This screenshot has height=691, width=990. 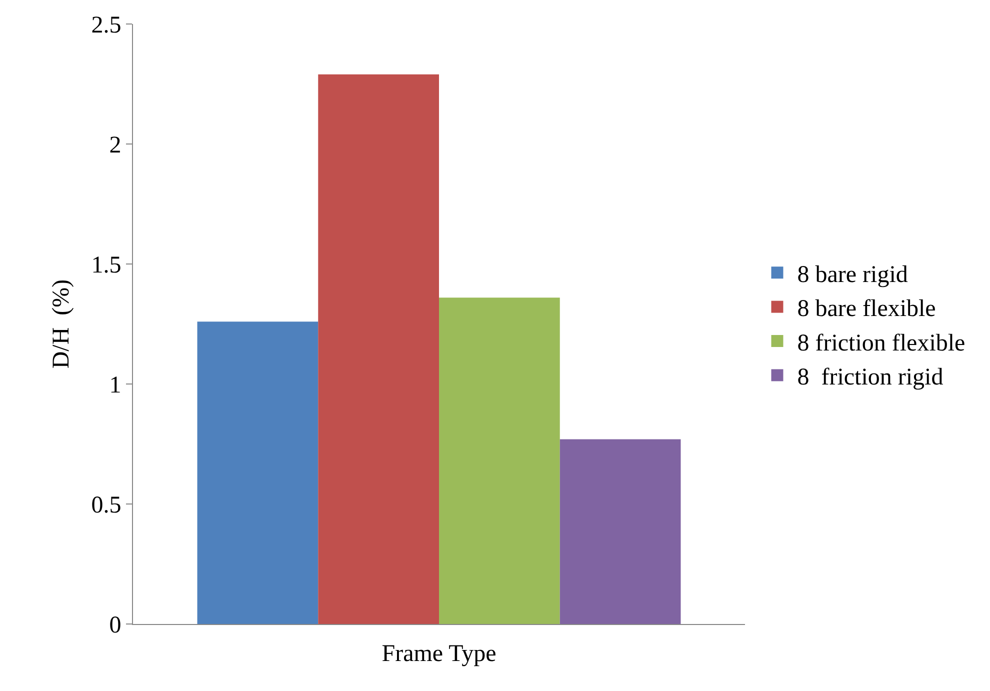 I want to click on legend-label: 8 bare flexible, so click(x=866, y=309).